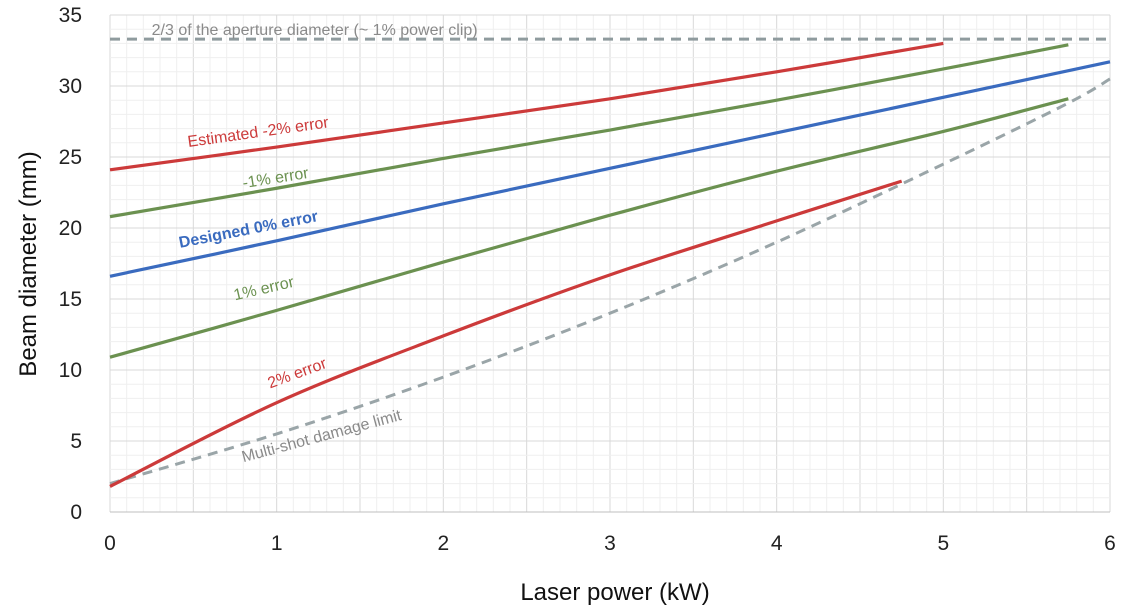 The image size is (1123, 609). Describe the element at coordinates (777, 543) in the screenshot. I see `x-tick-label: 4` at that location.